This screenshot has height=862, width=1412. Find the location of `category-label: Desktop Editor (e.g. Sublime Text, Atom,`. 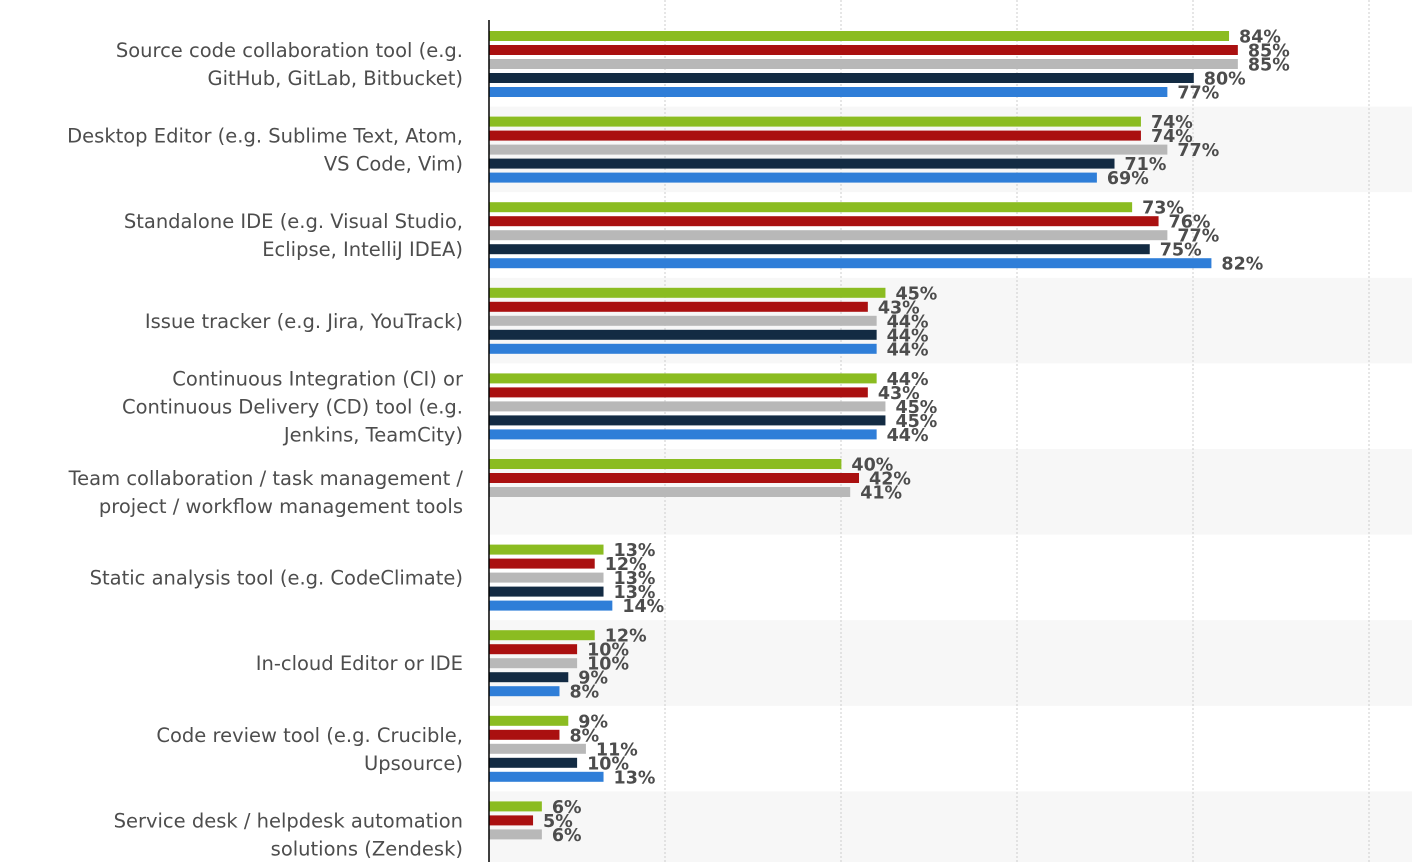

category-label: Desktop Editor (e.g. Sublime Text, Atom, is located at coordinates (265, 136).